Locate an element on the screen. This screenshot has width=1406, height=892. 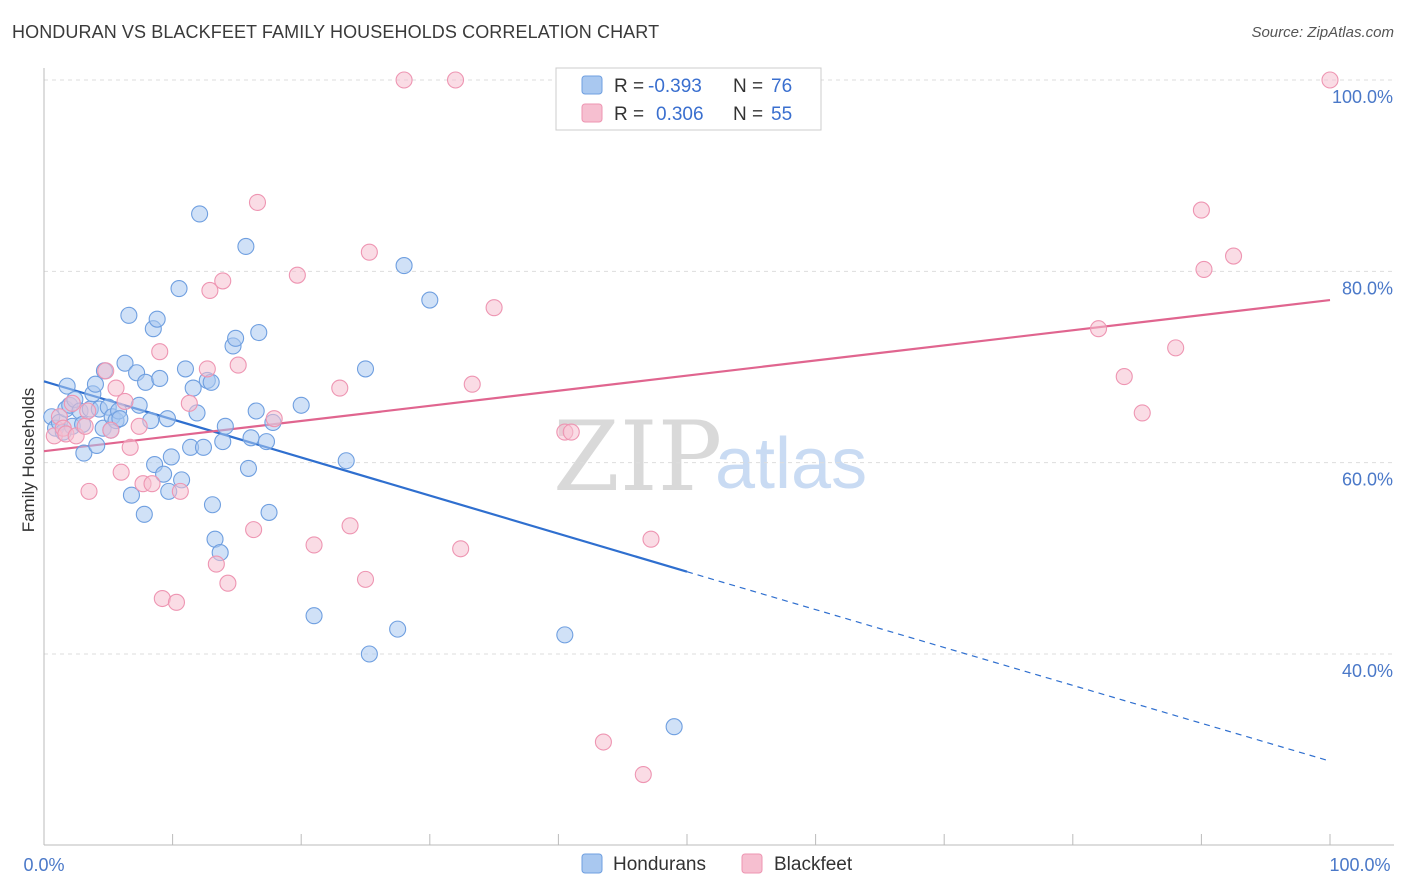
y-axis-title: Family Households is located at coordinates (28, 460).